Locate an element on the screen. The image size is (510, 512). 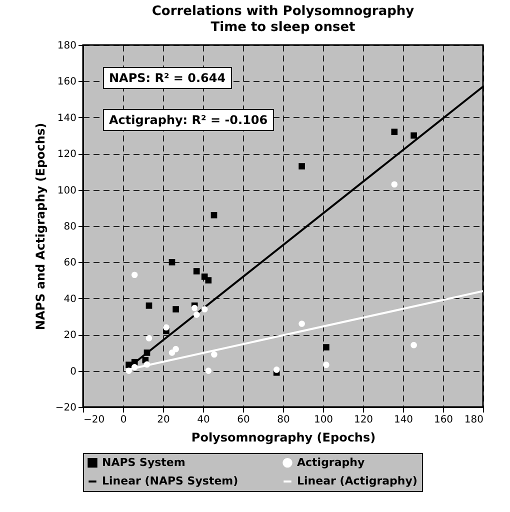
chart-title: Correlations with Polysomnography is located at coordinates (283, 11).